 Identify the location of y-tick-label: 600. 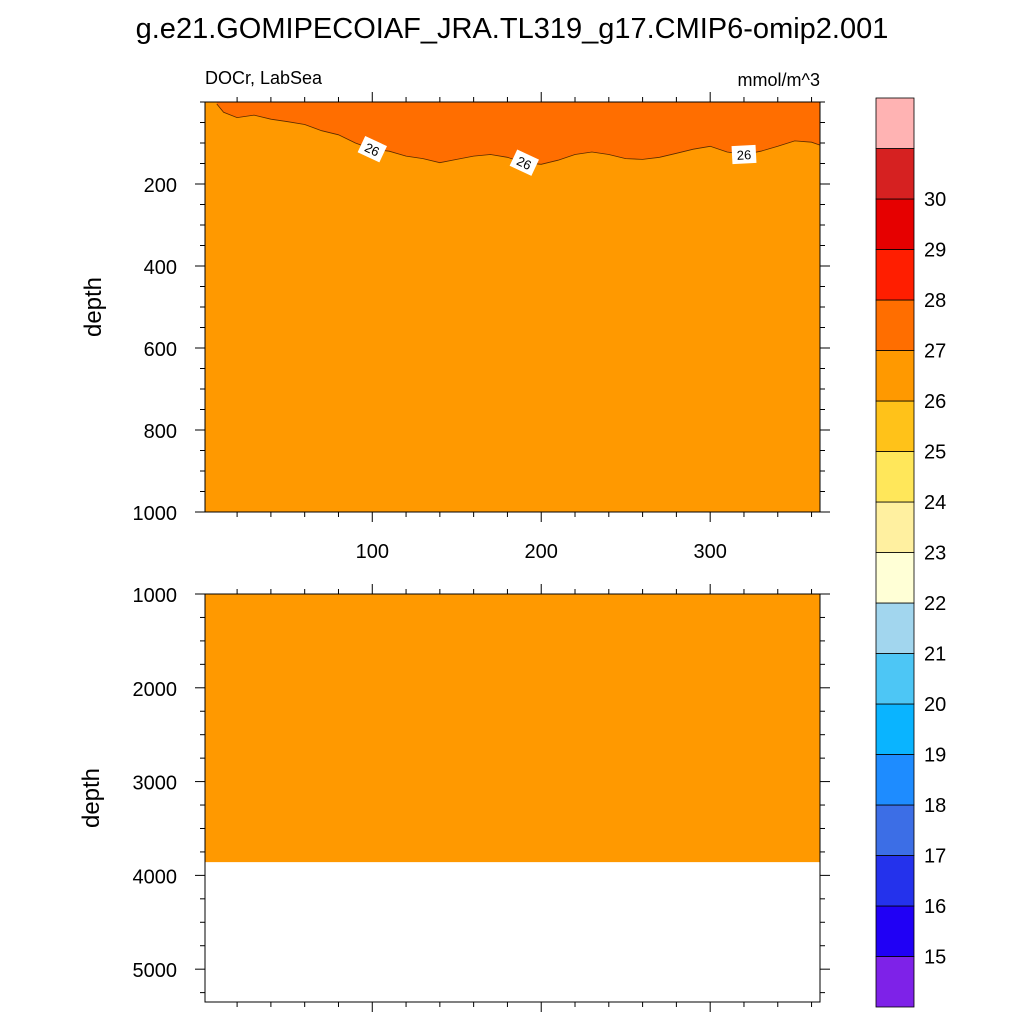
(160, 350).